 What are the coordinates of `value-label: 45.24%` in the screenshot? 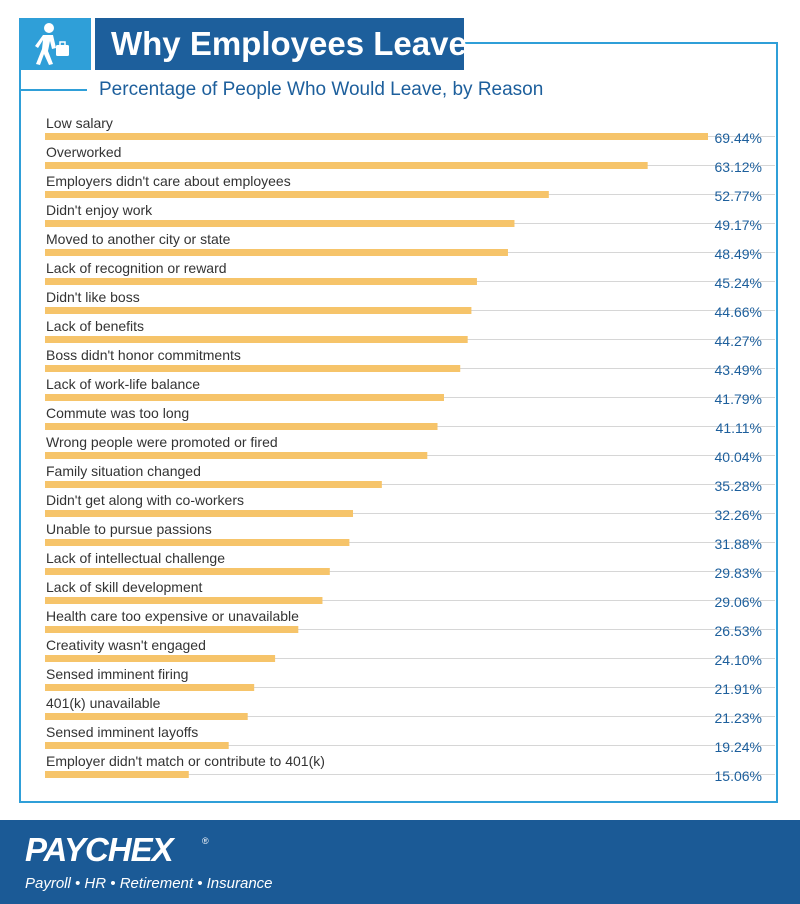 It's located at (738, 283).